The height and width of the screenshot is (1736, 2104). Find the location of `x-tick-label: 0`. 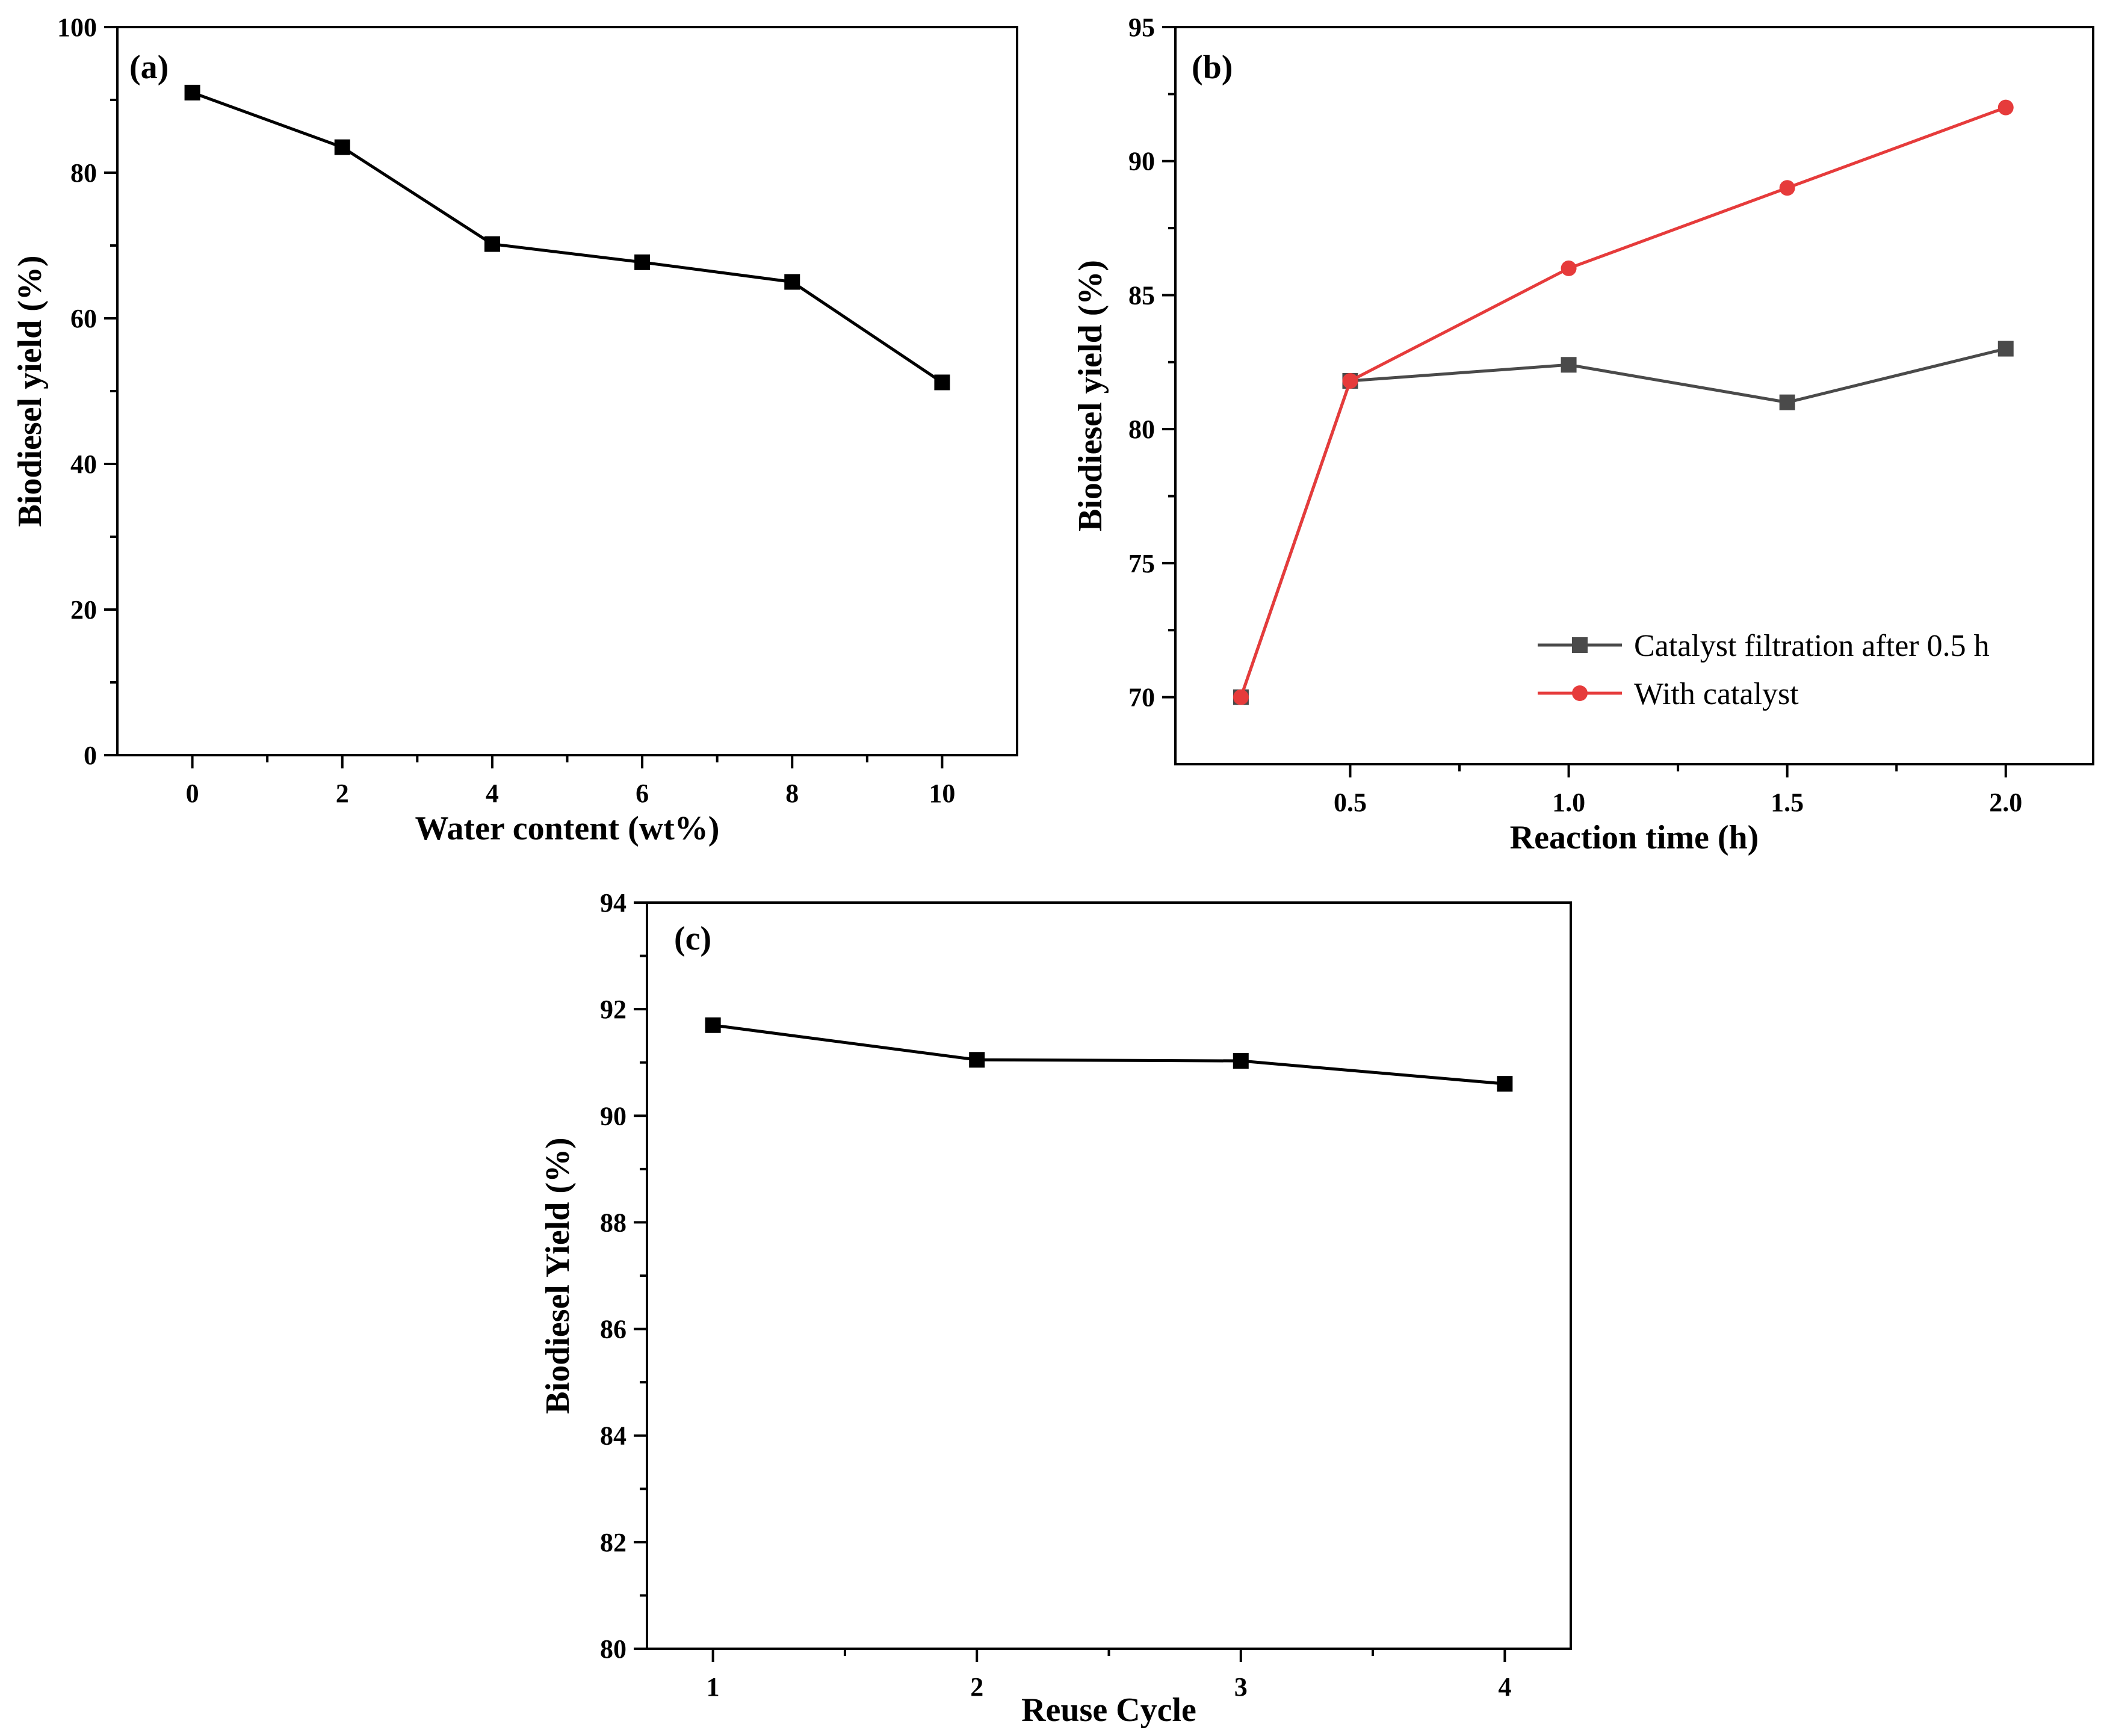

x-tick-label: 0 is located at coordinates (192, 793).